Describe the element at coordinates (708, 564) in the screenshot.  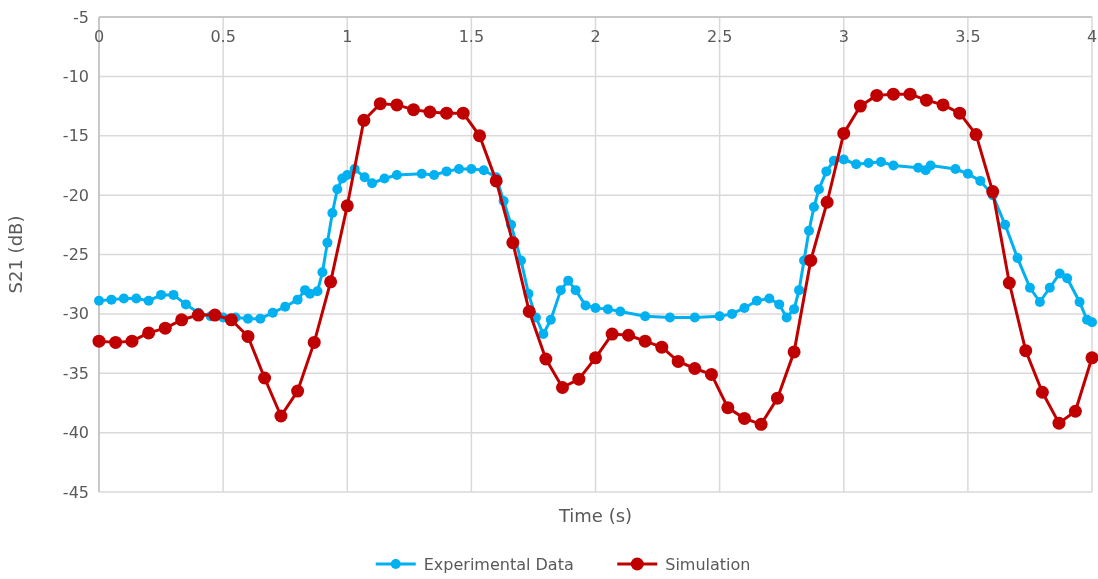
I see `legend-label: Simulation` at that location.